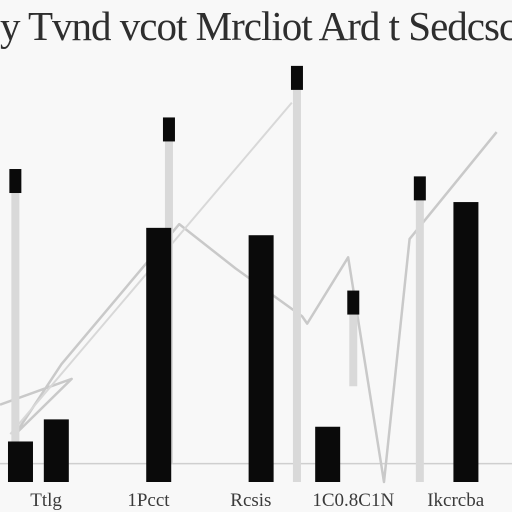  I want to click on x-tick-label: 1Pcct, so click(148, 500).